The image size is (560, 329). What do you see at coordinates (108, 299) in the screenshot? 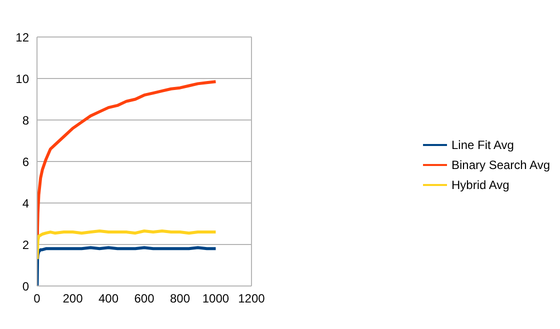
I see `x-tick-label: 400` at bounding box center [108, 299].